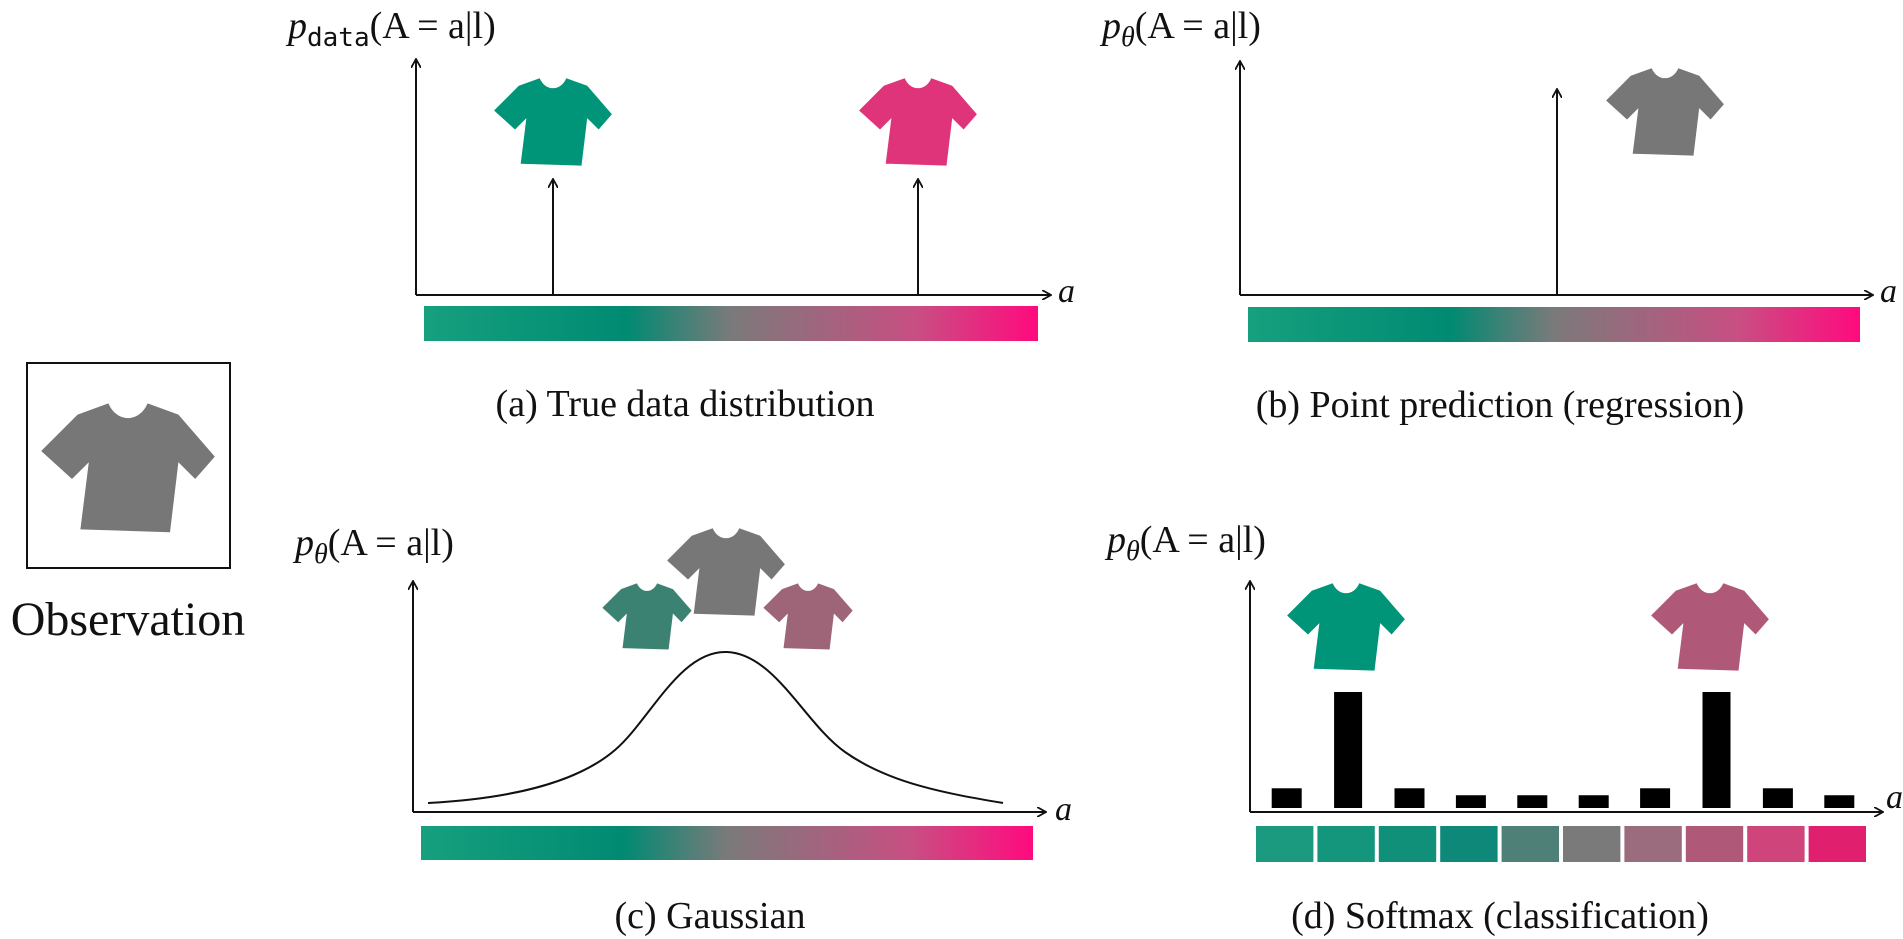 The image size is (1903, 939). I want to click on panel-a-pink-shirt-icon, so click(918, 122).